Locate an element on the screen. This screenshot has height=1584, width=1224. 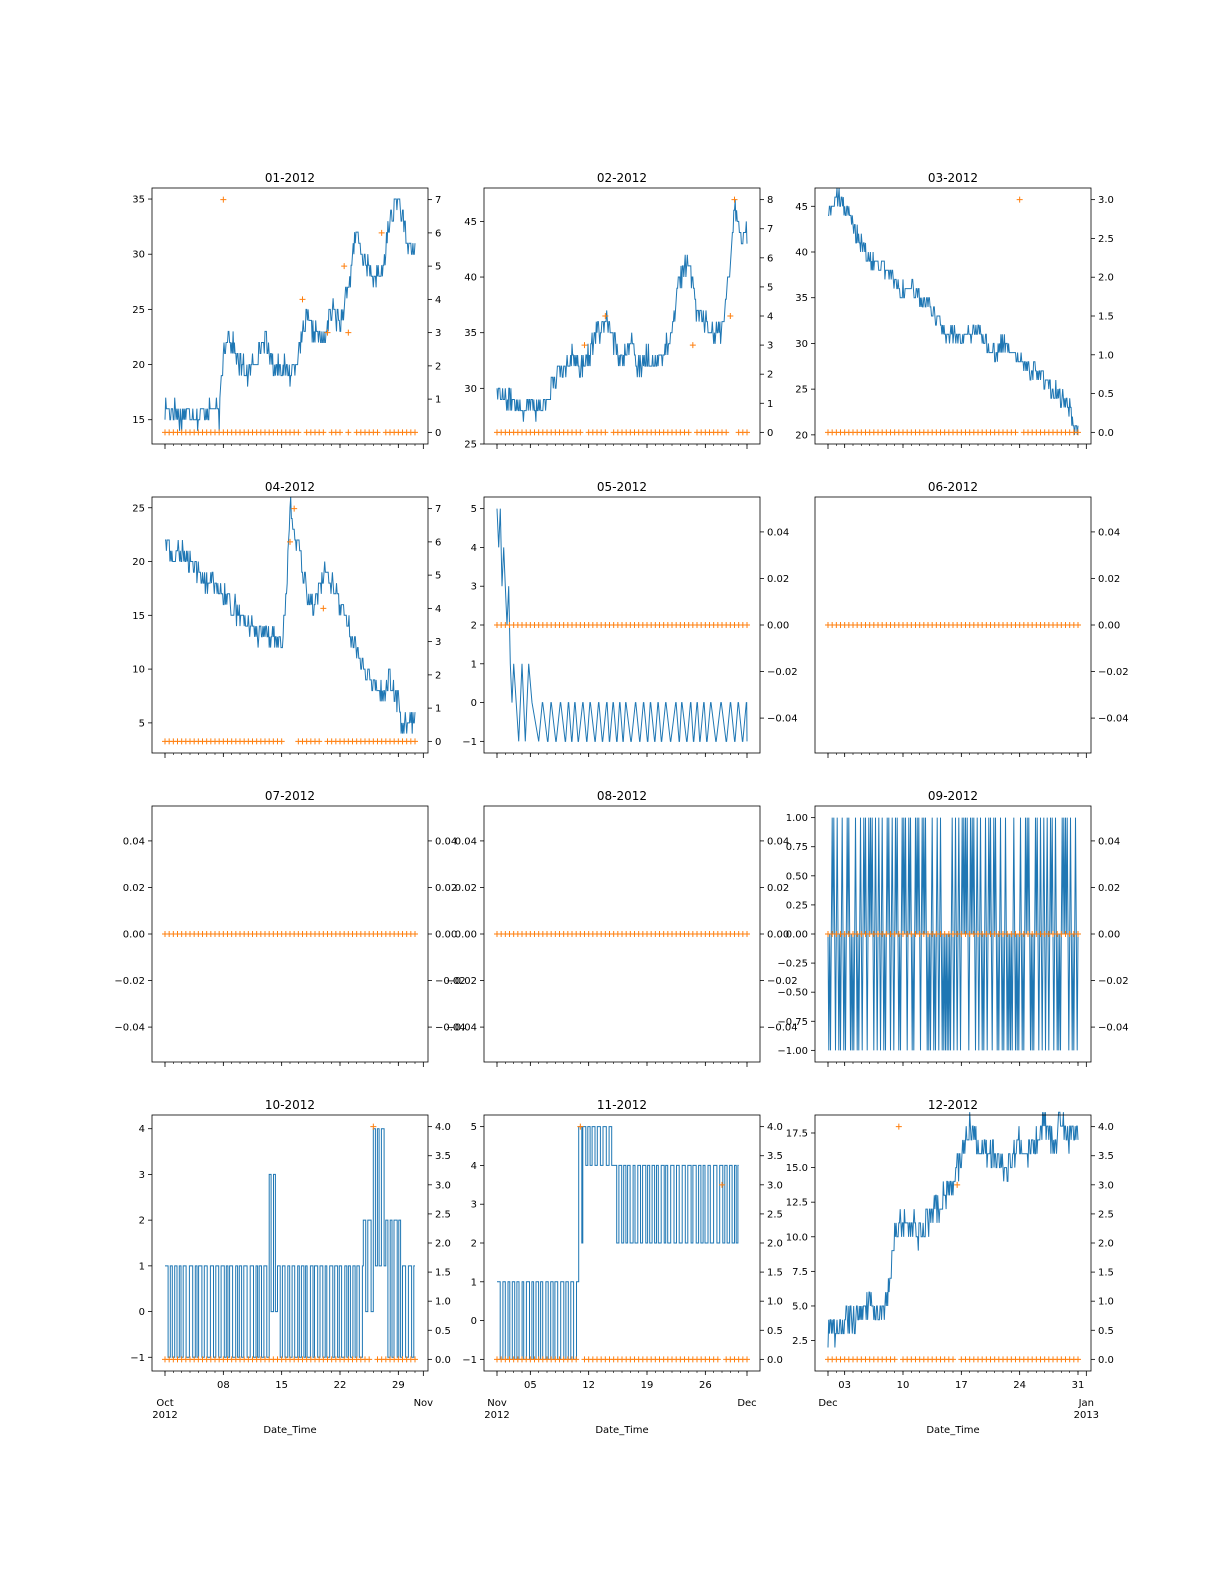
left-tick-label: 10.0 is located at coordinates (797, 1237).